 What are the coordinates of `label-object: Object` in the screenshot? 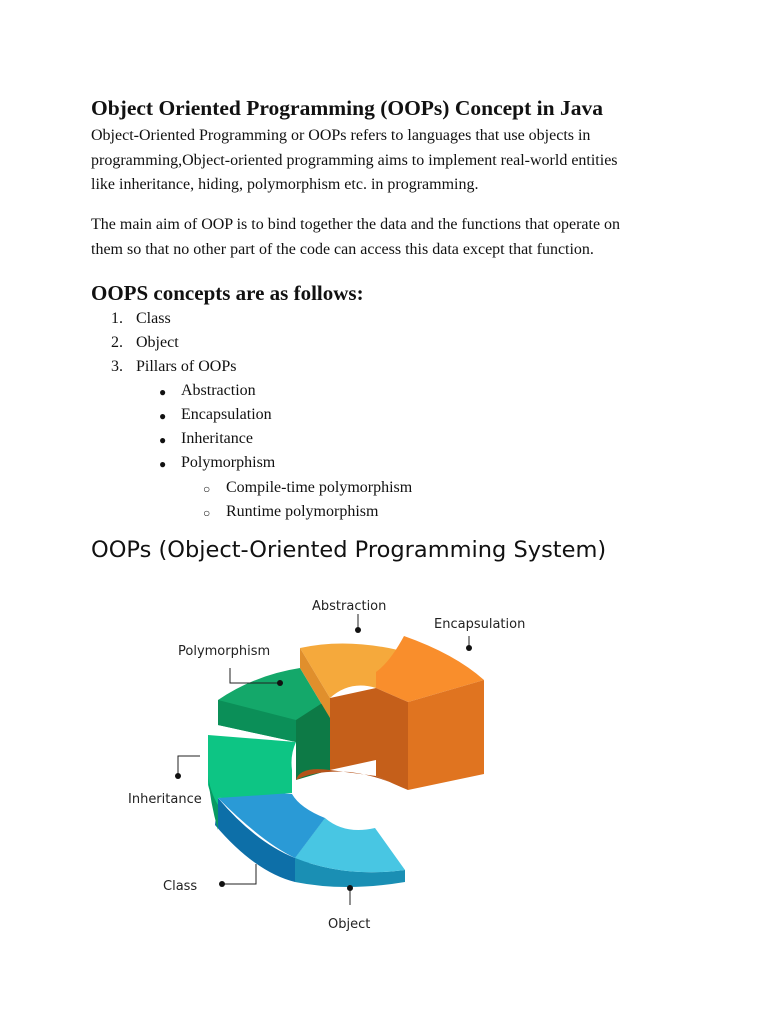 It's located at (349, 924).